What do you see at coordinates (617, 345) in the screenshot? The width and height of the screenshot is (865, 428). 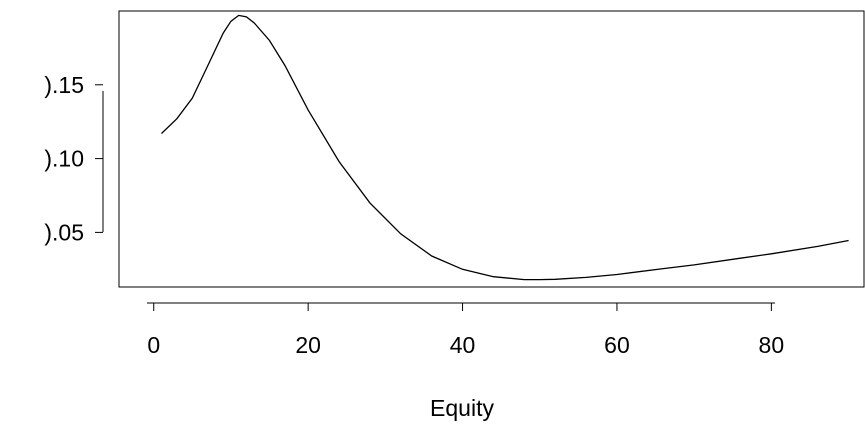 I see `x-tick-label: 60` at bounding box center [617, 345].